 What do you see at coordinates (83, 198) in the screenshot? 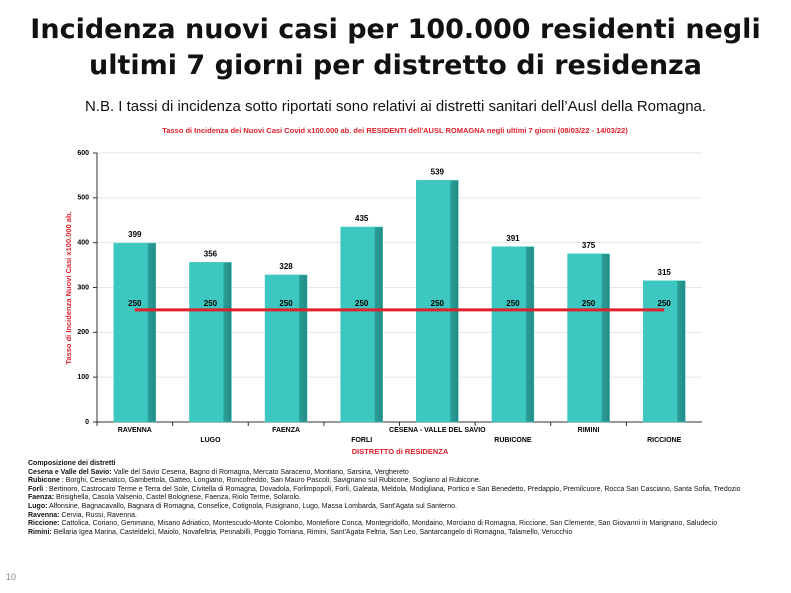
I see `y-tick-label: 500` at bounding box center [83, 198].